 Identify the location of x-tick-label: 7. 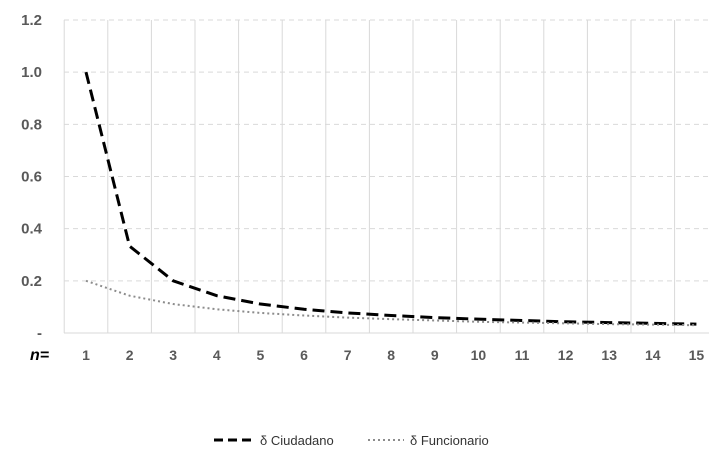
(348, 355).